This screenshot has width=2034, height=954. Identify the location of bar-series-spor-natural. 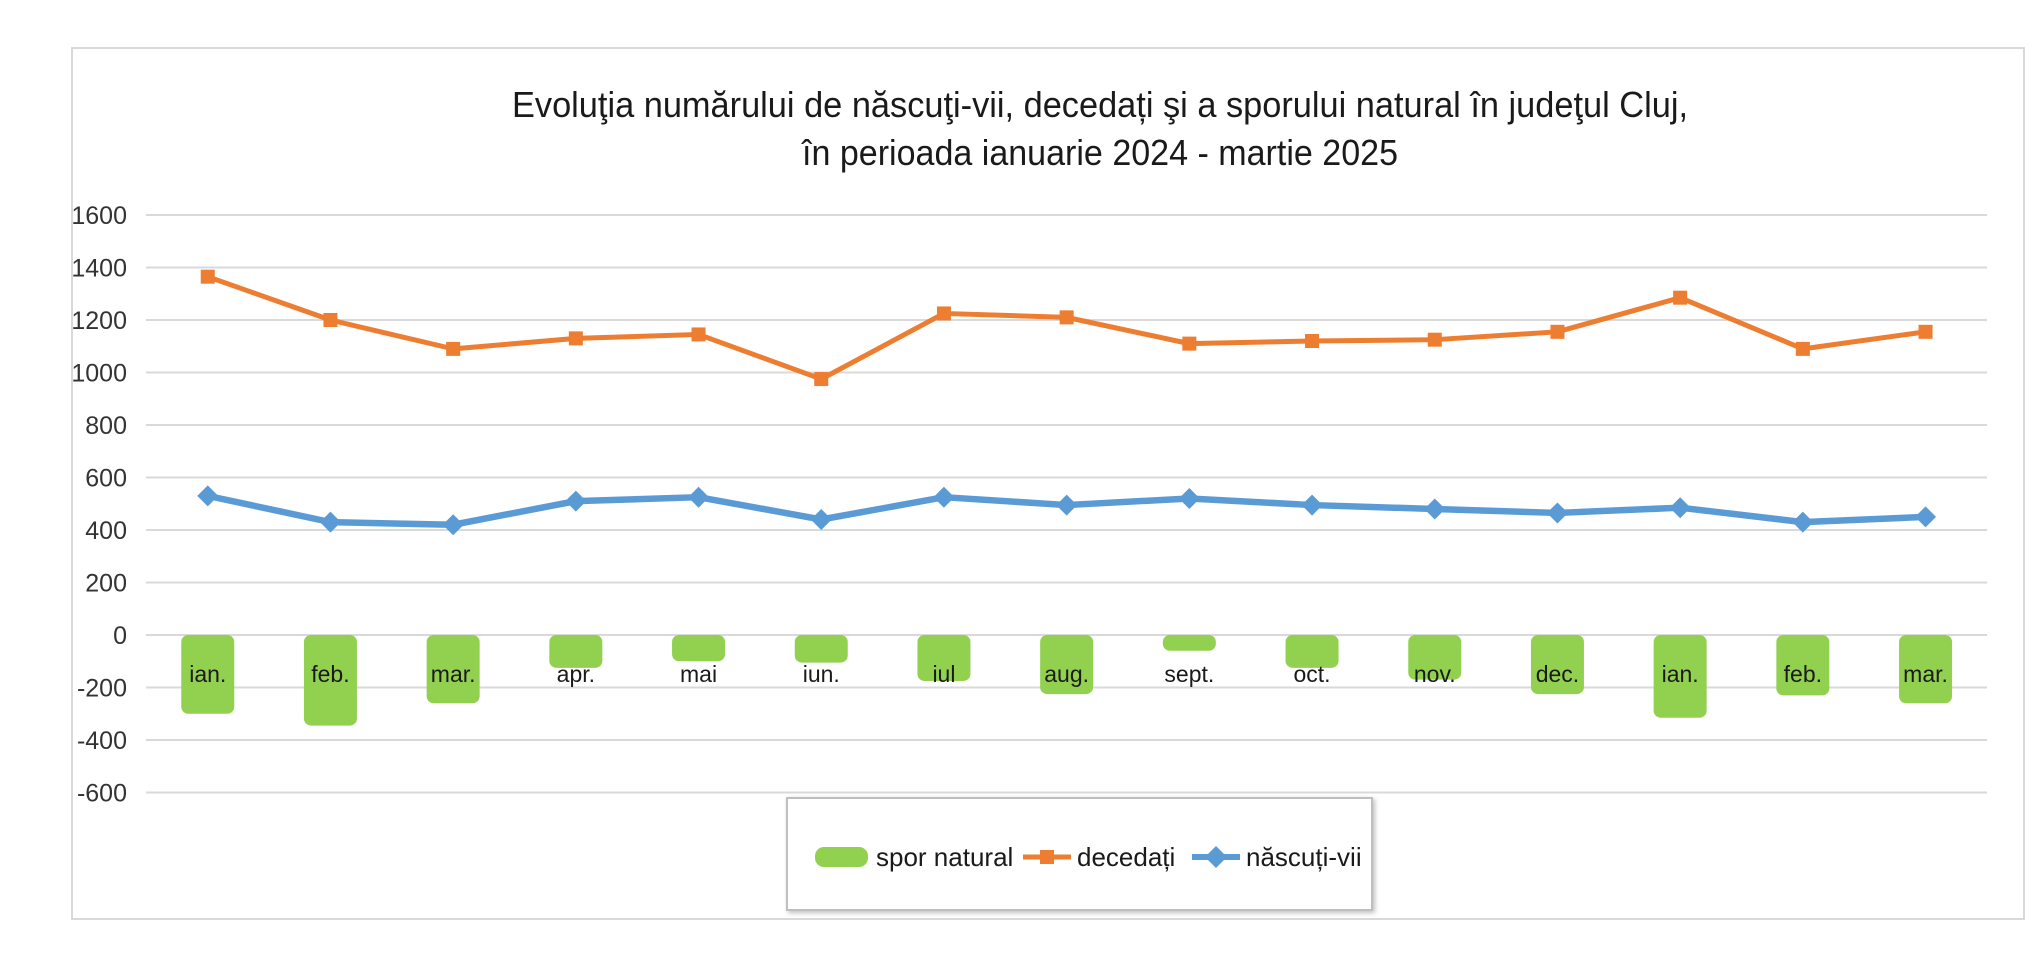
(1067, 680).